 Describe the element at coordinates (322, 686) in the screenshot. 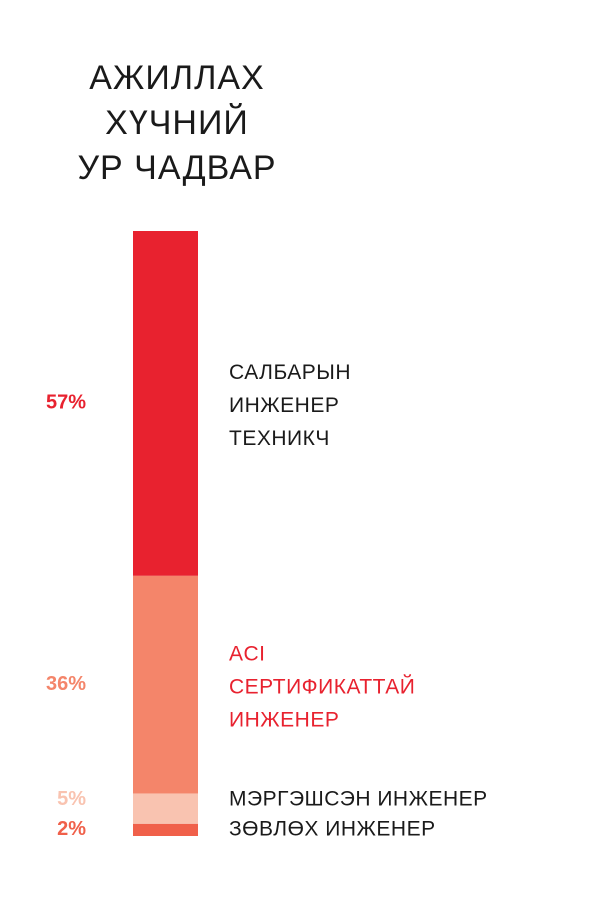

I see `category-label: СЕРТИФИКАТТАЙ` at that location.